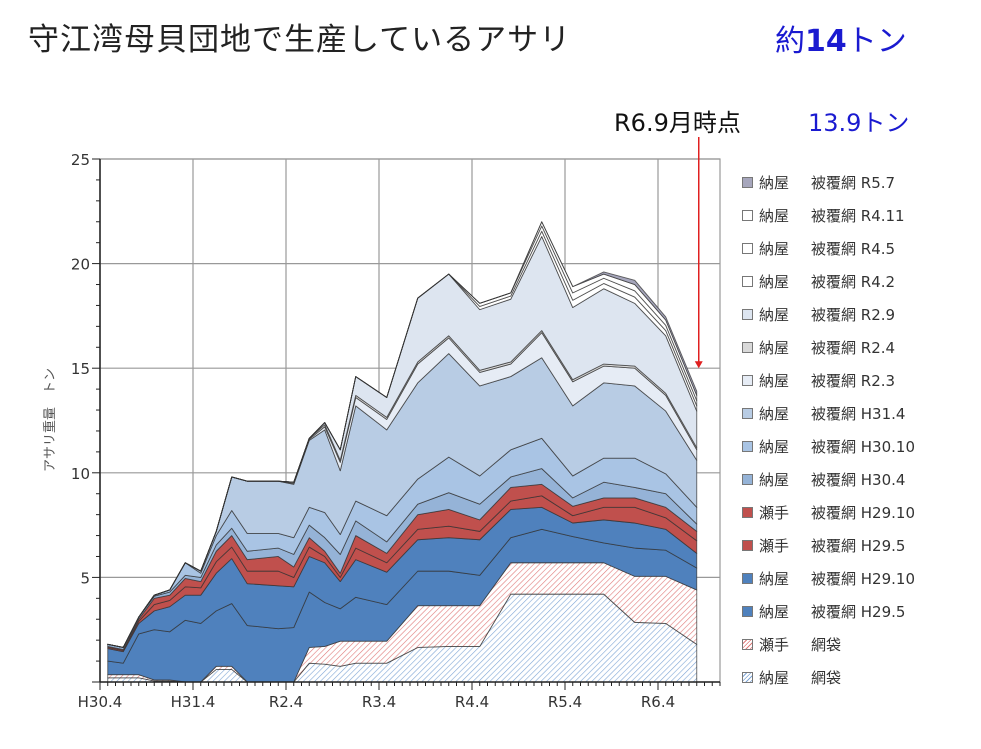 The image size is (981, 749). Describe the element at coordinates (658, 702) in the screenshot. I see `x-tick-label: R6.4` at that location.